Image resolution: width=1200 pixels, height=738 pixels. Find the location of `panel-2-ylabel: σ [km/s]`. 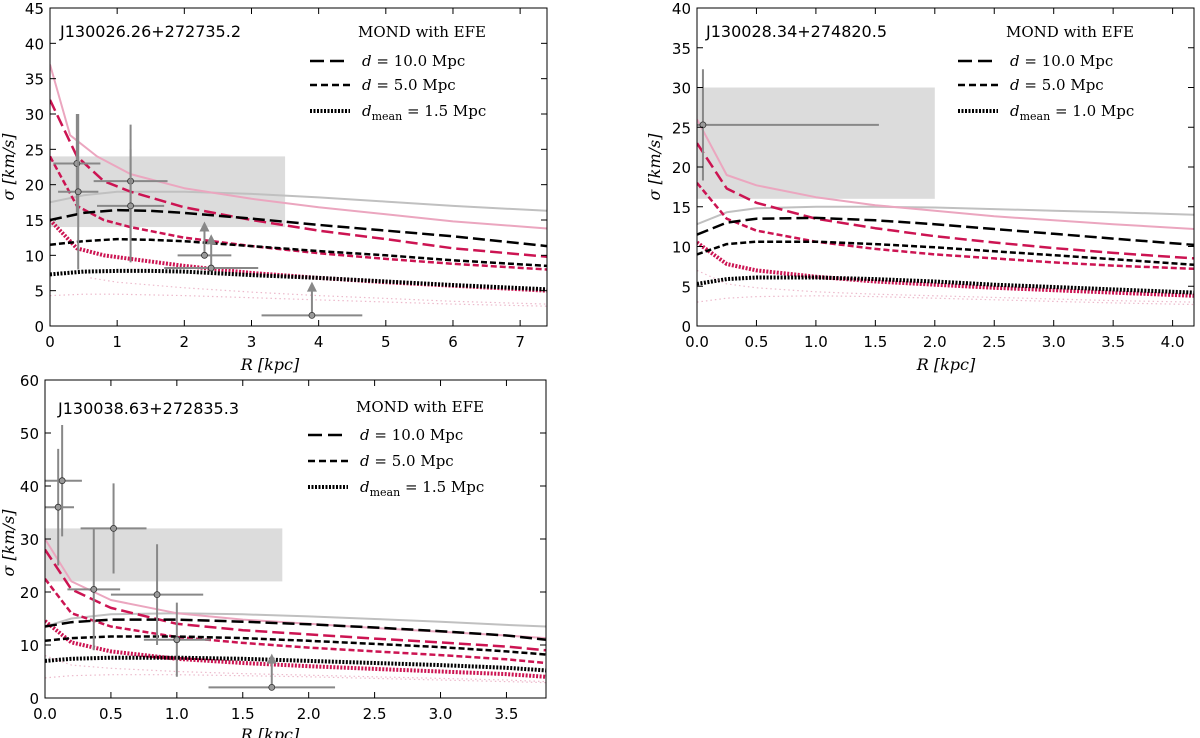

panel-2-ylabel: σ [km/s] is located at coordinates (654, 167).